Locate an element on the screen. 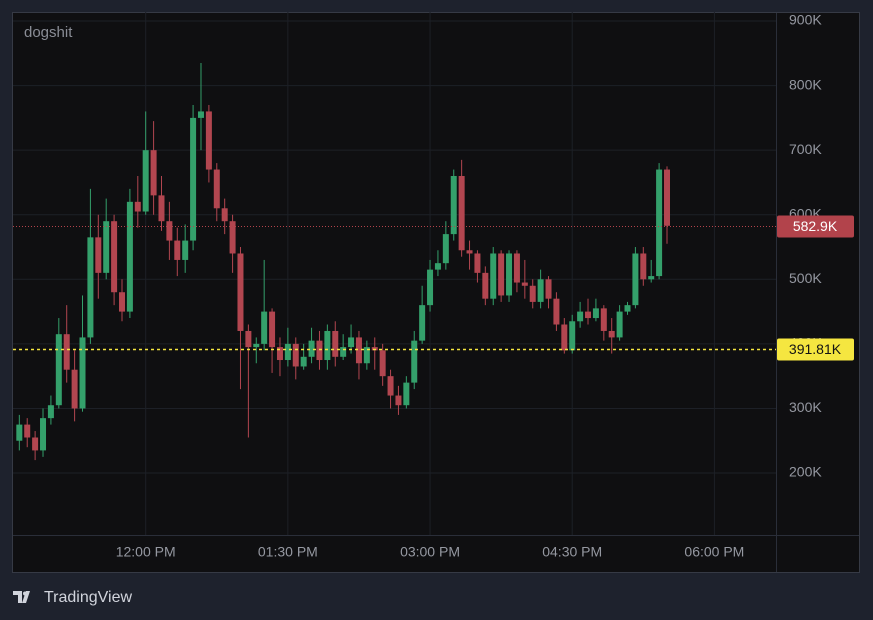  x-tick-label: 01:30 PM is located at coordinates (288, 552).